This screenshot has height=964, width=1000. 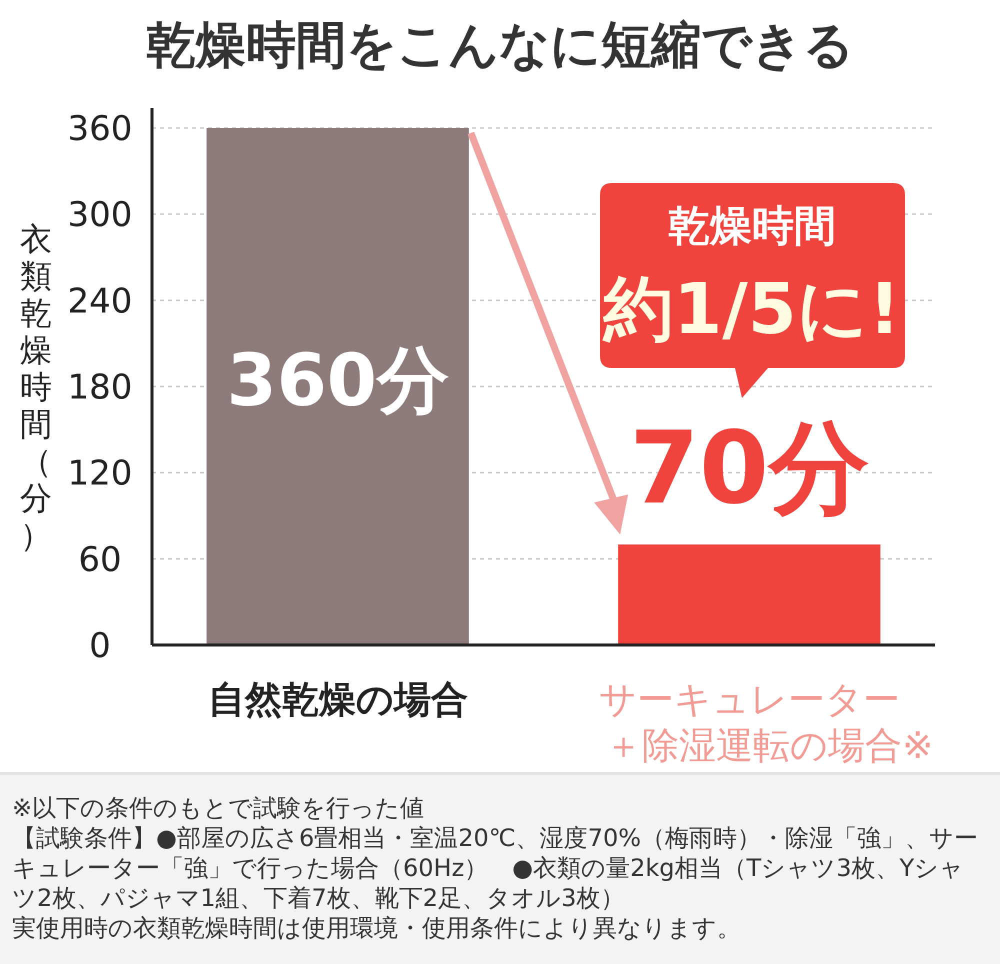 What do you see at coordinates (338, 699) in the screenshot?
I see `x-tick-label: 自然乾燥の場合` at bounding box center [338, 699].